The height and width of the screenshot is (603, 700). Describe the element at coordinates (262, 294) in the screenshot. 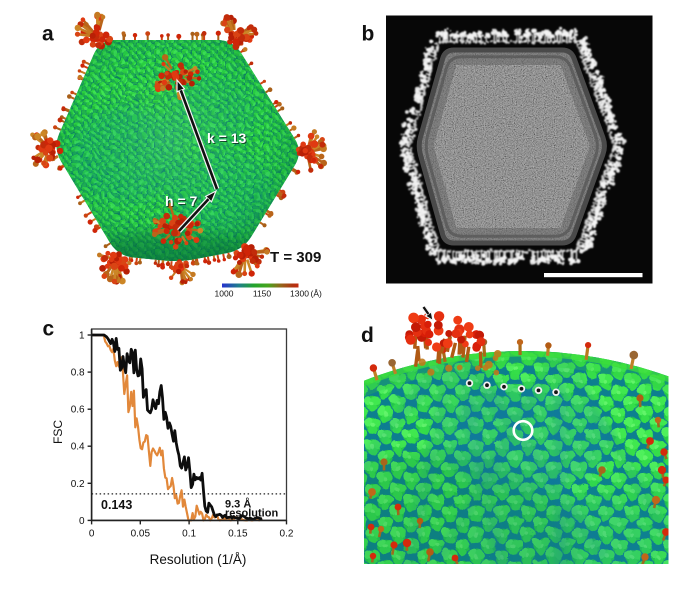

I see `svg-text: 1150` at that location.